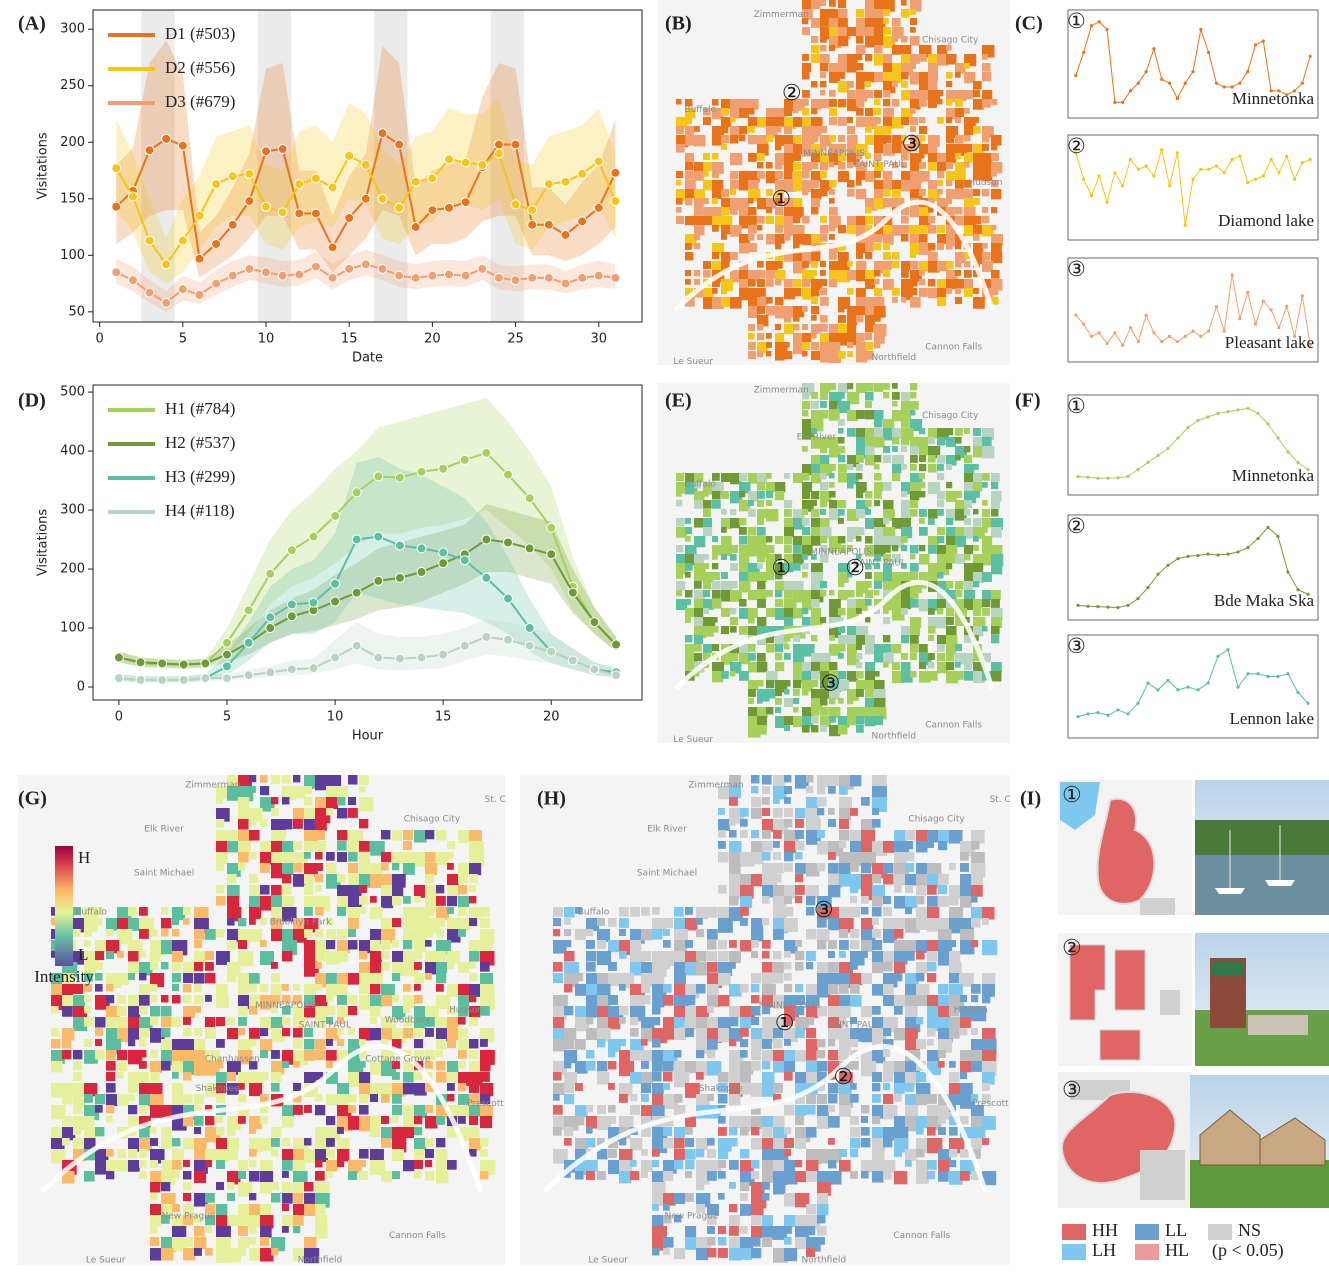 The width and height of the screenshot is (1329, 1276). What do you see at coordinates (367, 358) in the screenshot?
I see `x-axis-label: Date` at bounding box center [367, 358].